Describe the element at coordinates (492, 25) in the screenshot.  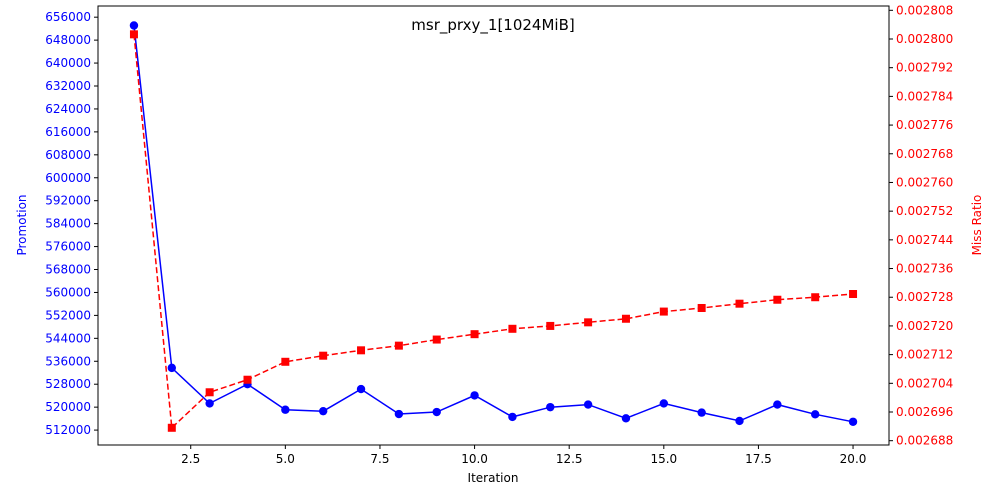
I see `chart-title: msr_prxy_1[1024MiB]` at that location.